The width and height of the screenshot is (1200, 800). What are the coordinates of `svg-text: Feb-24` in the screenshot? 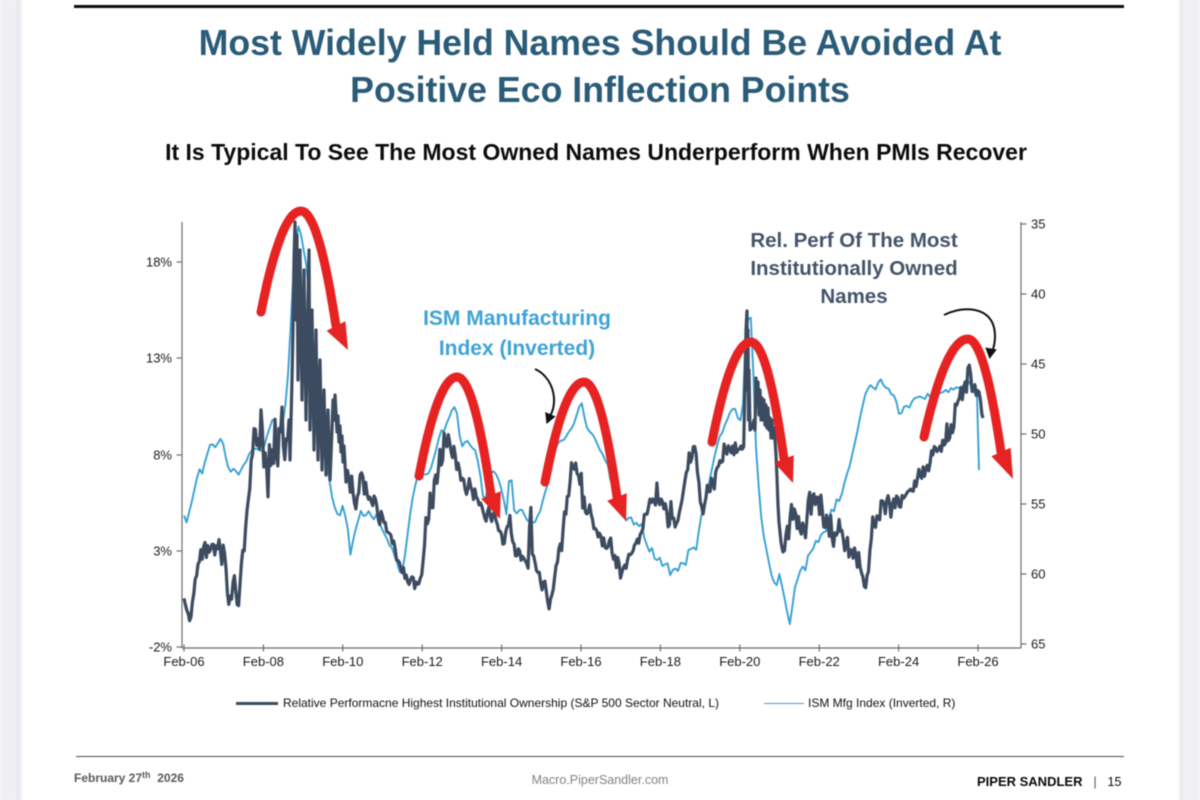 It's located at (898, 661).